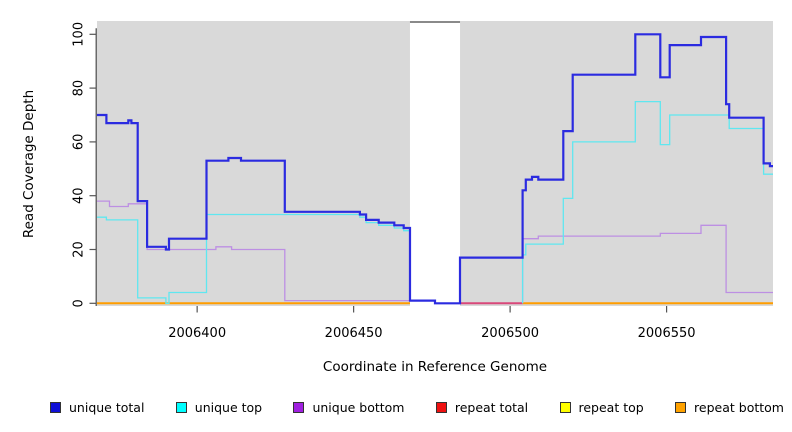 The width and height of the screenshot is (792, 432). I want to click on legend-label: repeat bottom, so click(739, 407).